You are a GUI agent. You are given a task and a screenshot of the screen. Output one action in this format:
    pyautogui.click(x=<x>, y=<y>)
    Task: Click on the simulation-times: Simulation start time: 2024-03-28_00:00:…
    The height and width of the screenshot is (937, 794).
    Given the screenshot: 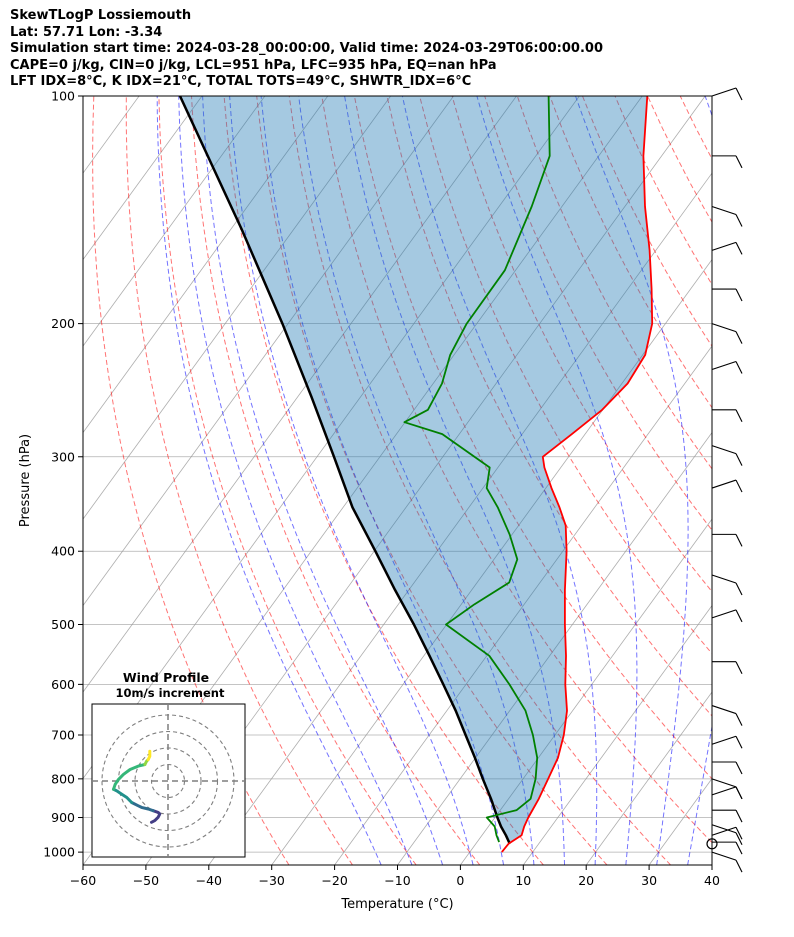 What is the action you would take?
    pyautogui.click(x=306, y=49)
    